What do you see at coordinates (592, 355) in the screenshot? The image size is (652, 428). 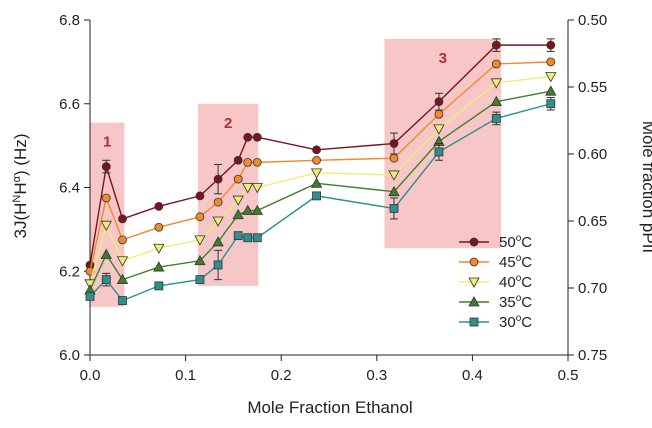 I see `y2-tick-label: 0.75` at bounding box center [592, 355].